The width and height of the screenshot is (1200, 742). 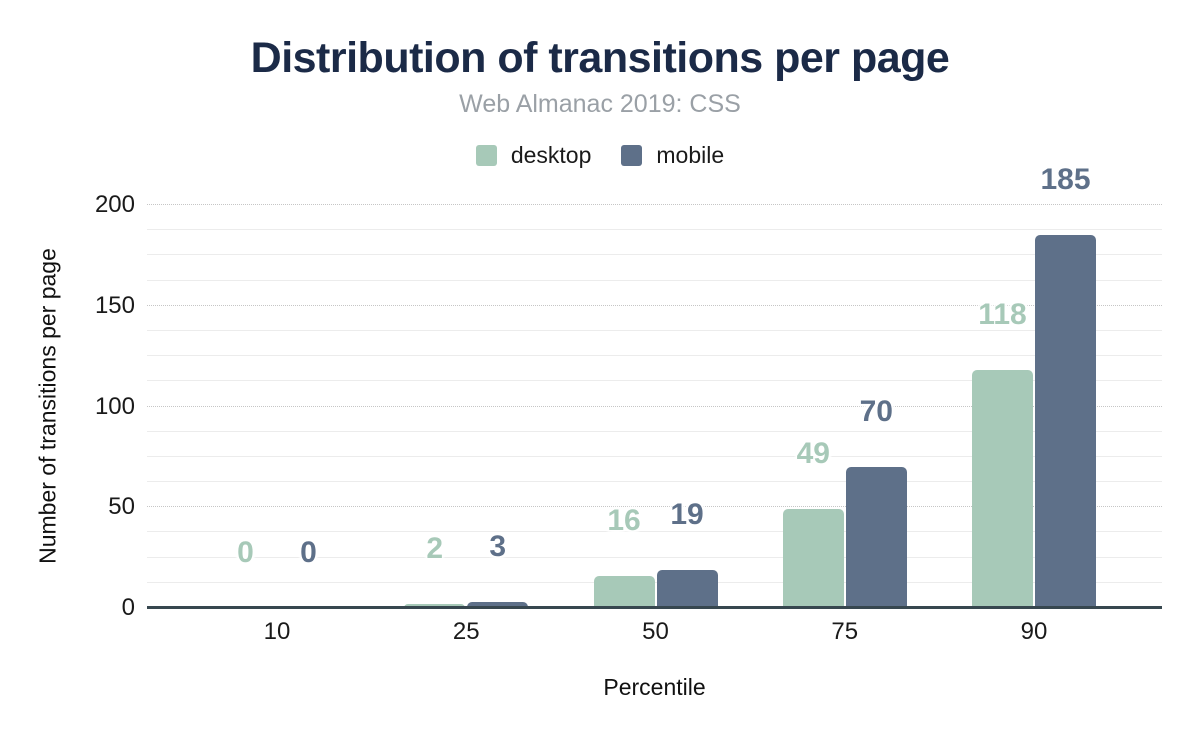 What do you see at coordinates (654, 431) in the screenshot?
I see `minor-gridline-87.5` at bounding box center [654, 431].